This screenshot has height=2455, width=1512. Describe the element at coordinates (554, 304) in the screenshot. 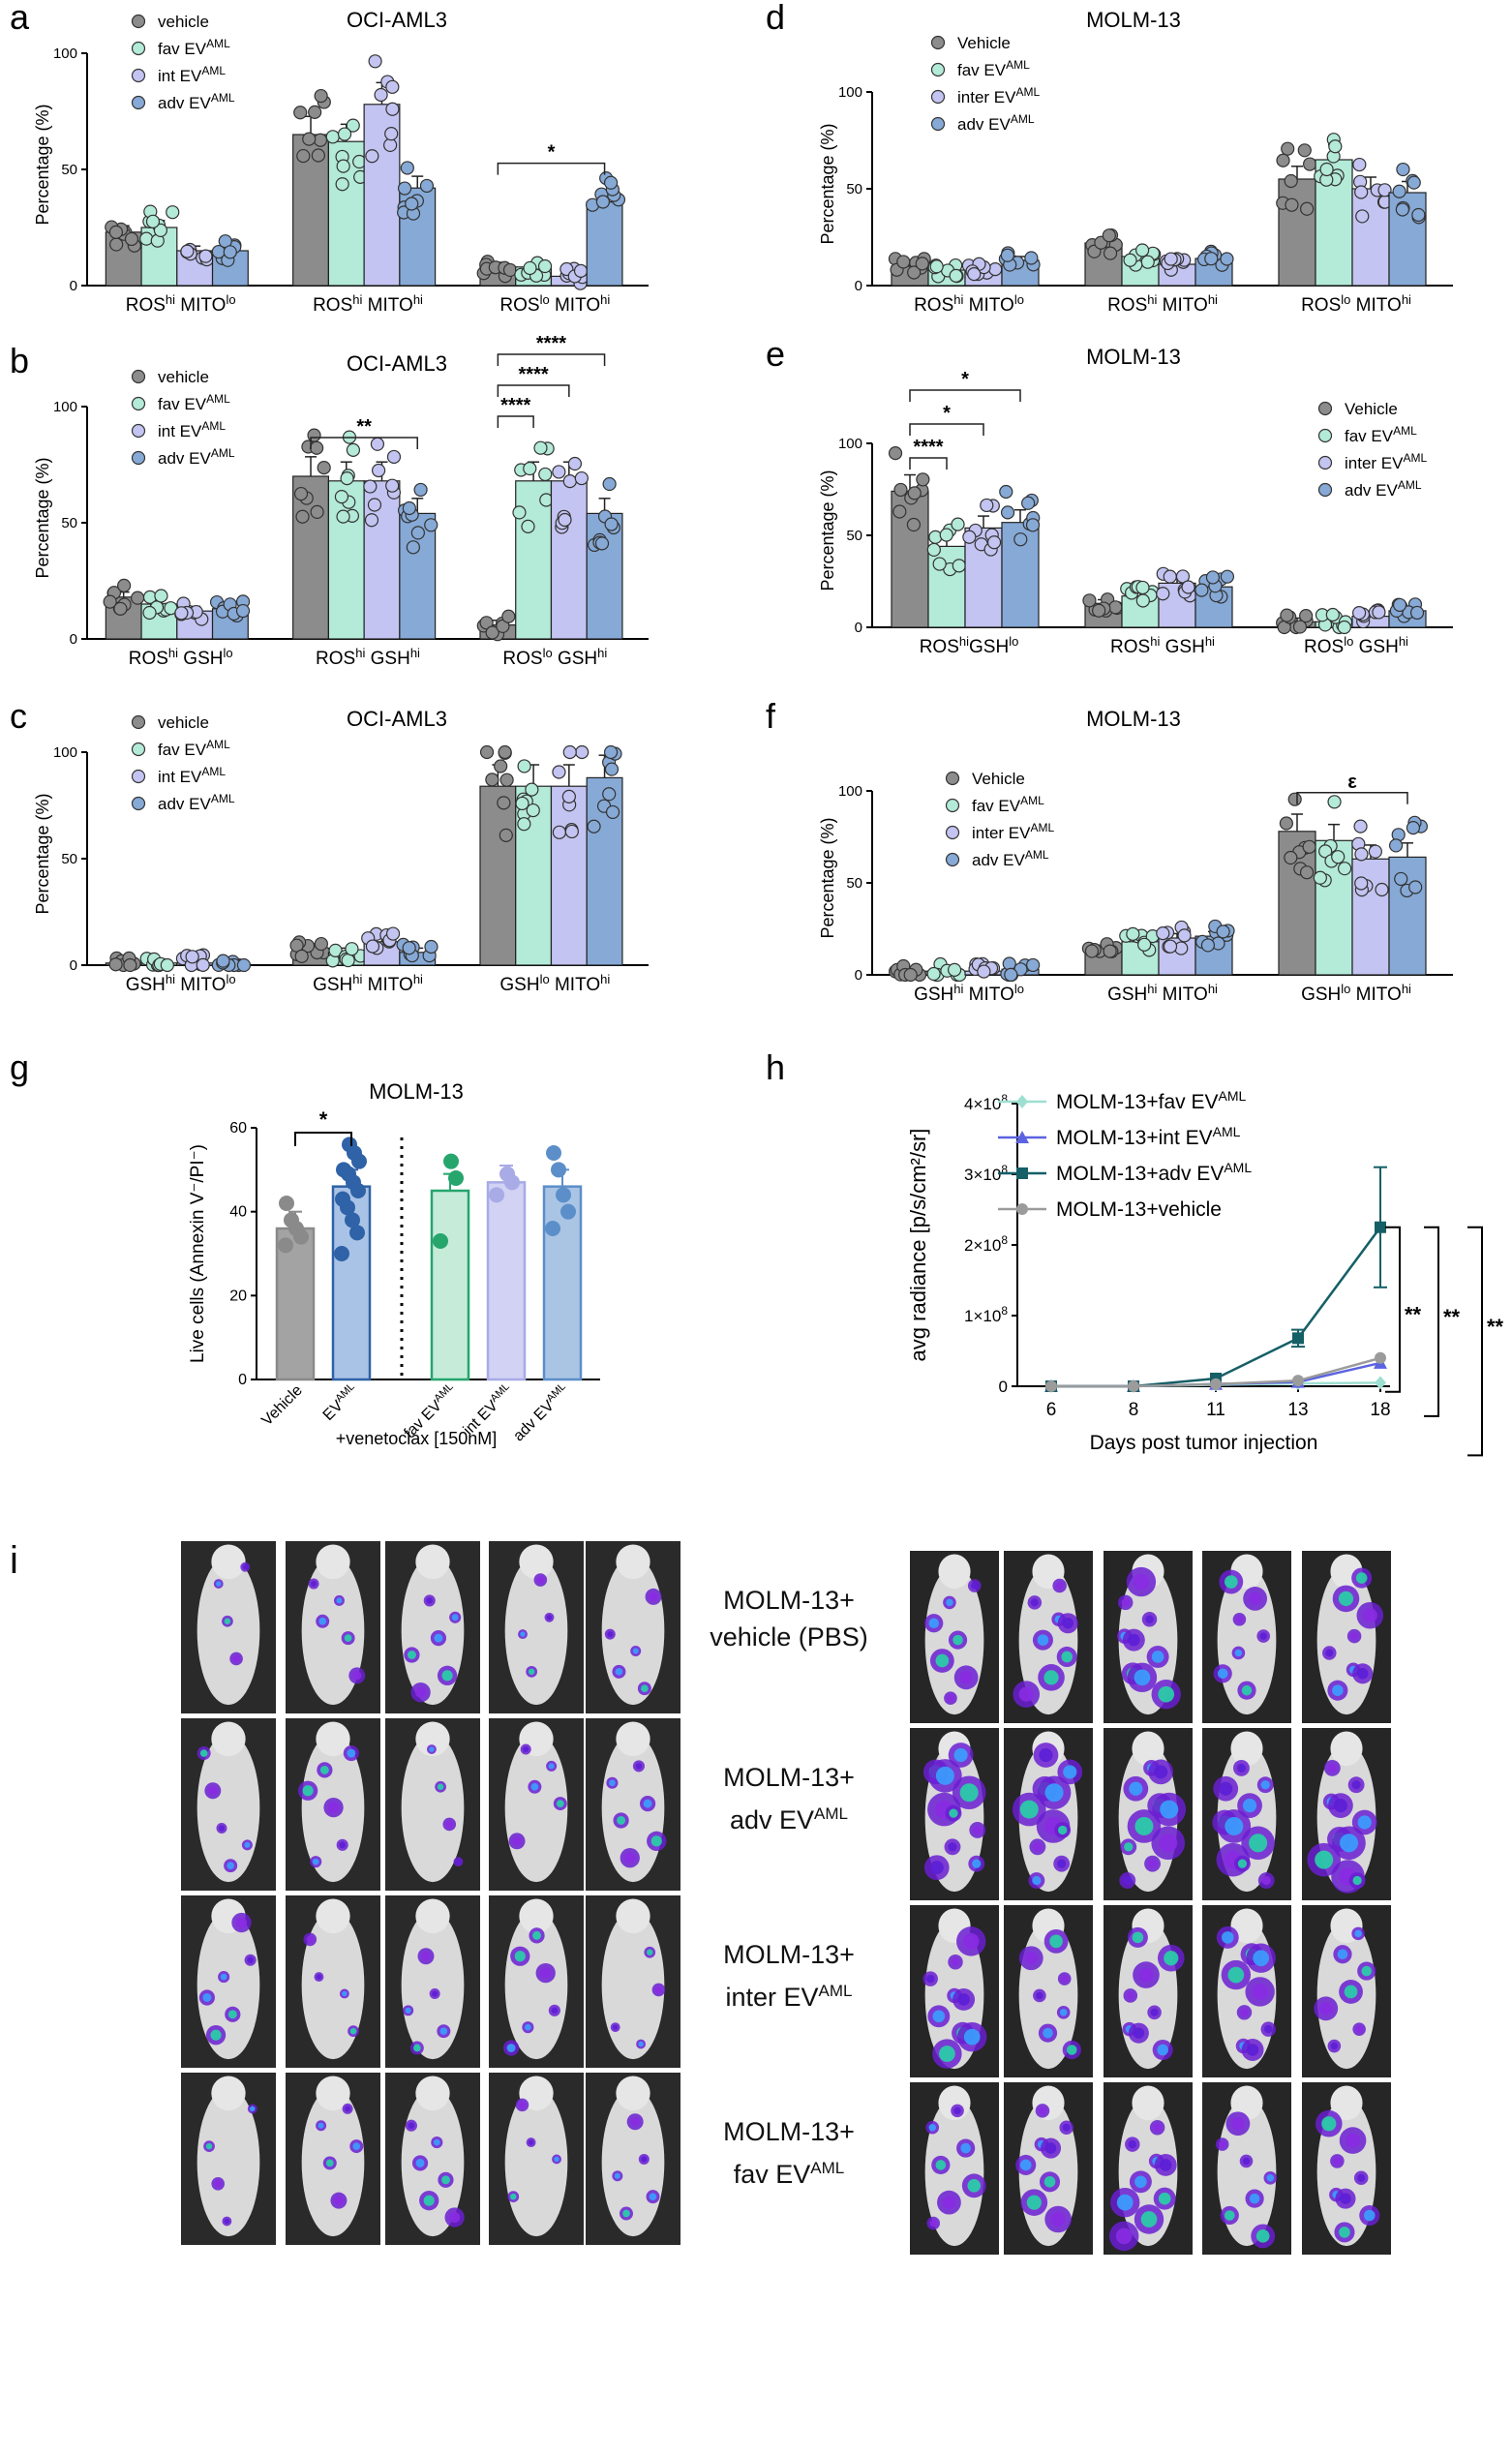

I see `x-tick-label: ROSlo MITOhi` at that location.